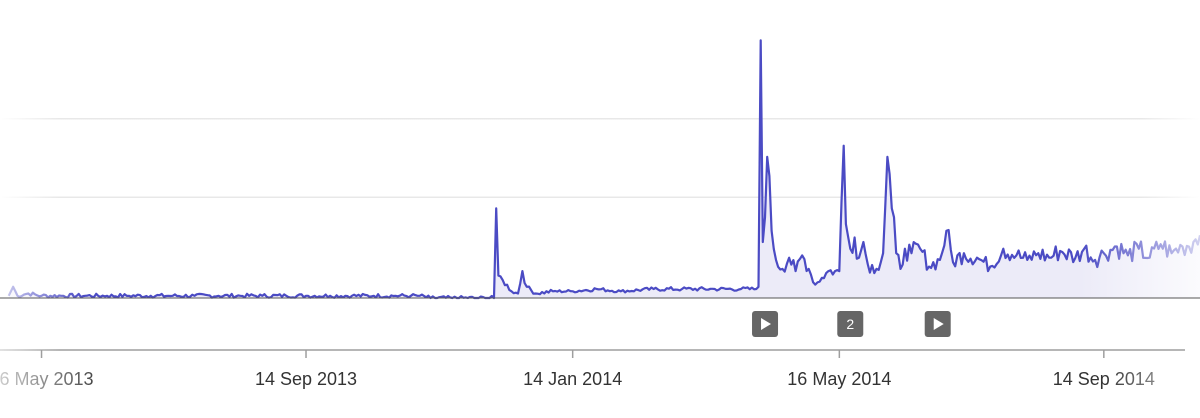 The image size is (1200, 418). Describe the element at coordinates (306, 379) in the screenshot. I see `x-tick-label-1: 14 Sep 2013` at that location.